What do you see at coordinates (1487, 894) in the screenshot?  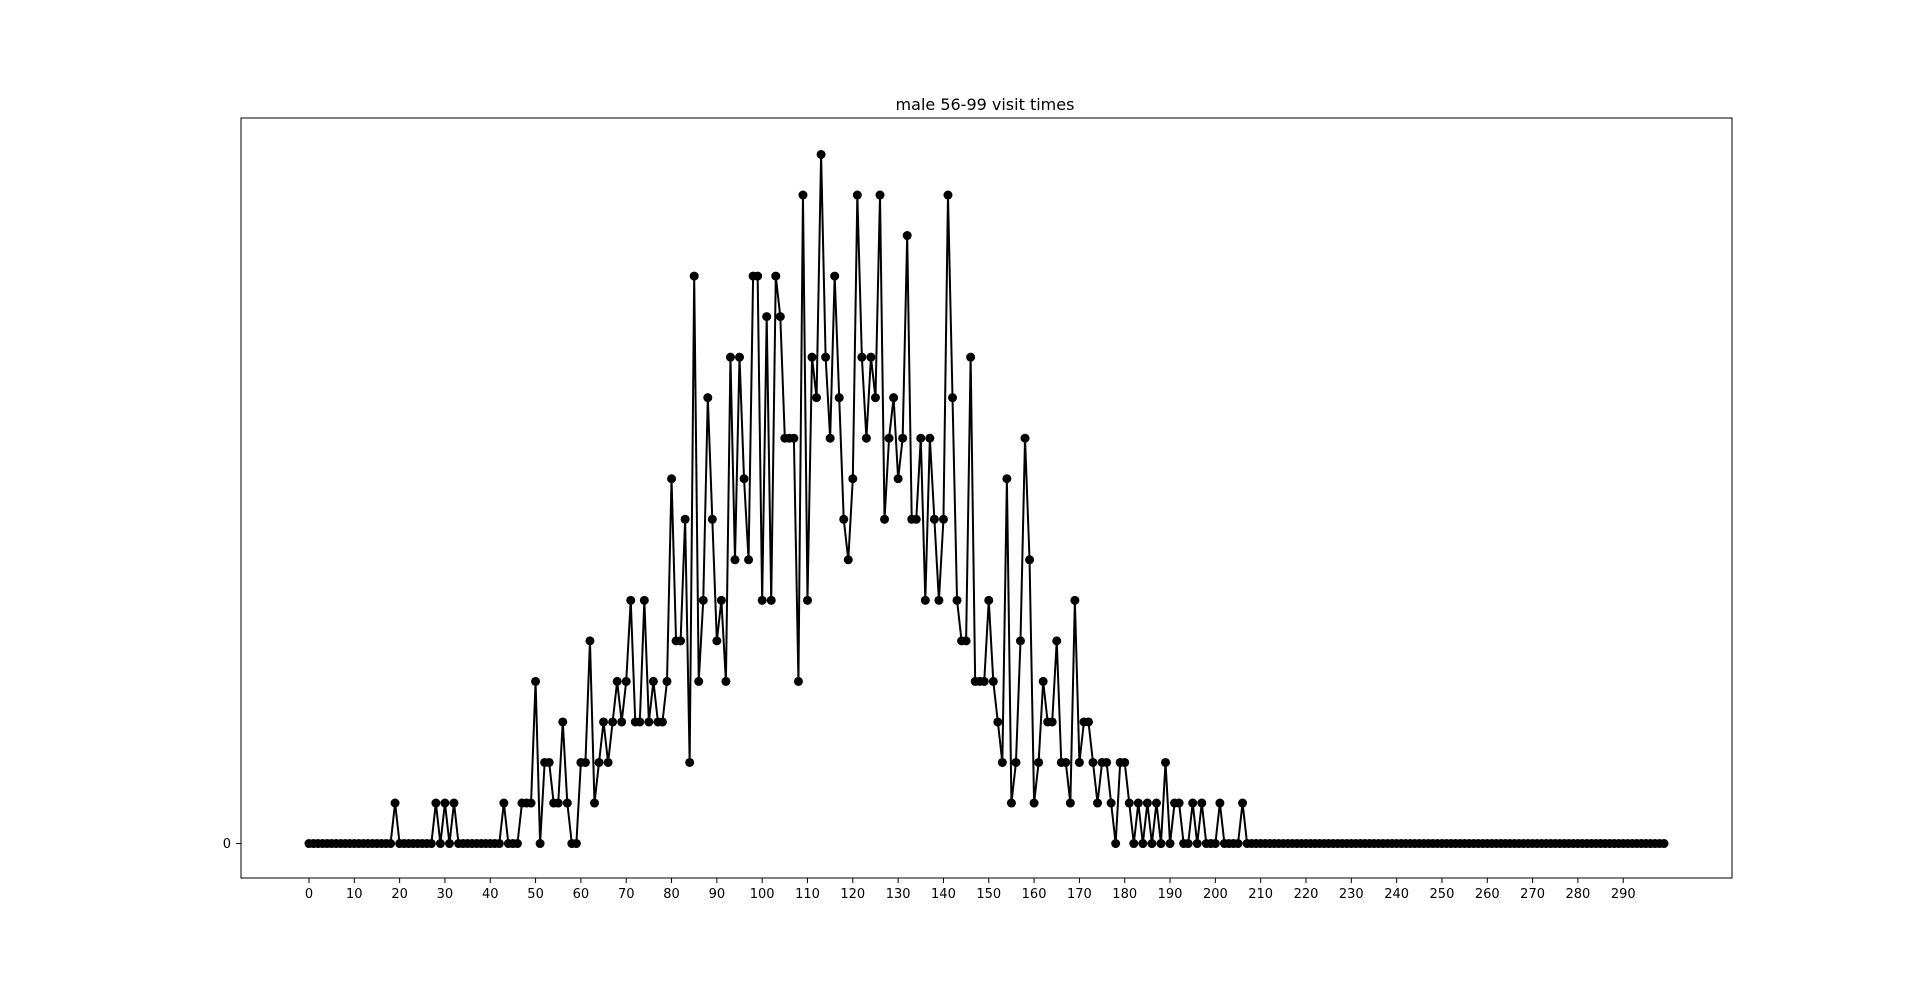 I see `x-tick-label: 260` at bounding box center [1487, 894].